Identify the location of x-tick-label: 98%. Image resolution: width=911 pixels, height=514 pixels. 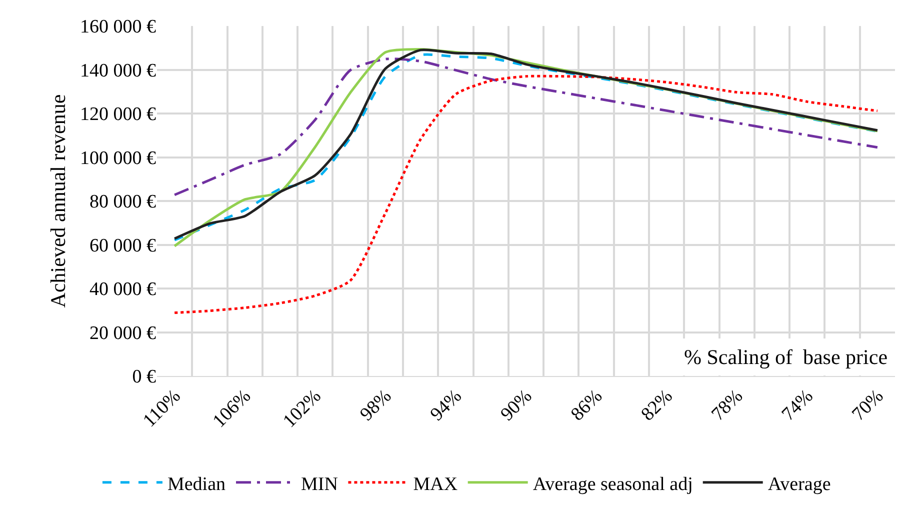
(376, 406).